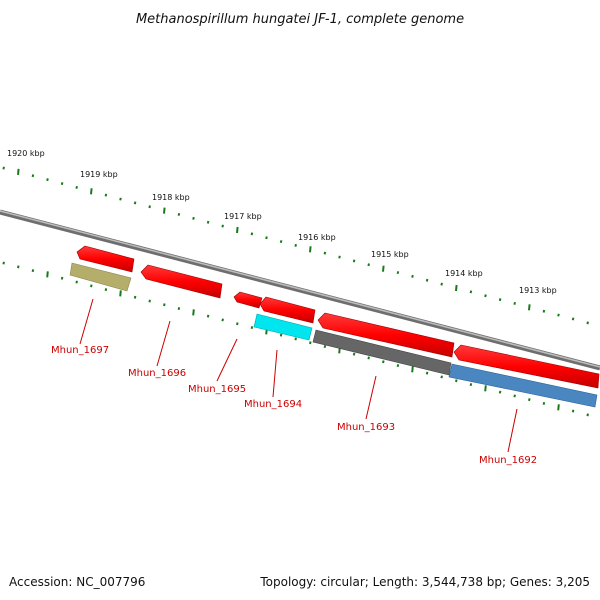 This screenshot has width=600, height=600. I want to click on ruler-label: 1913 kbp, so click(538, 290).